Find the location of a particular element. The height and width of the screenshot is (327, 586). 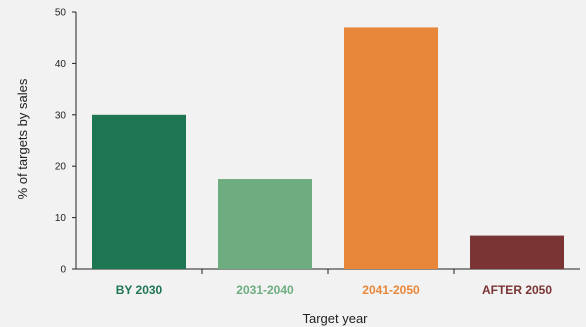

bar-by-2030 is located at coordinates (139, 191).